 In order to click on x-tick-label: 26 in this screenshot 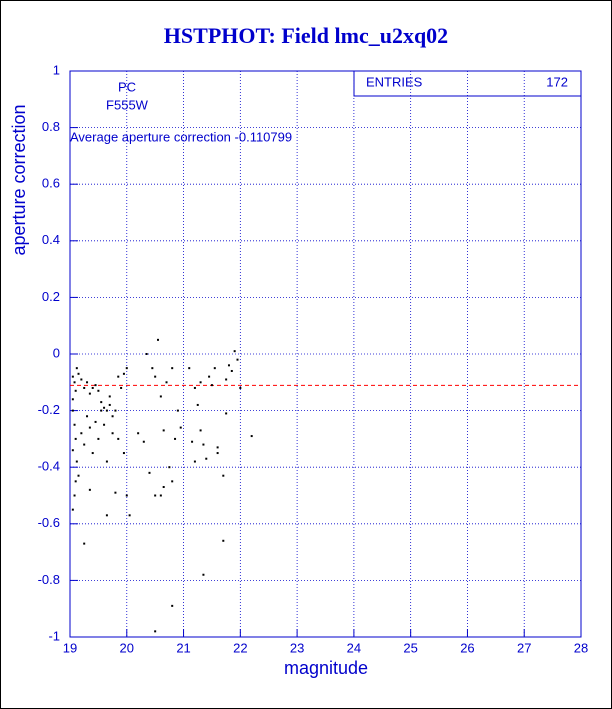, I will do `click(467, 647)`.